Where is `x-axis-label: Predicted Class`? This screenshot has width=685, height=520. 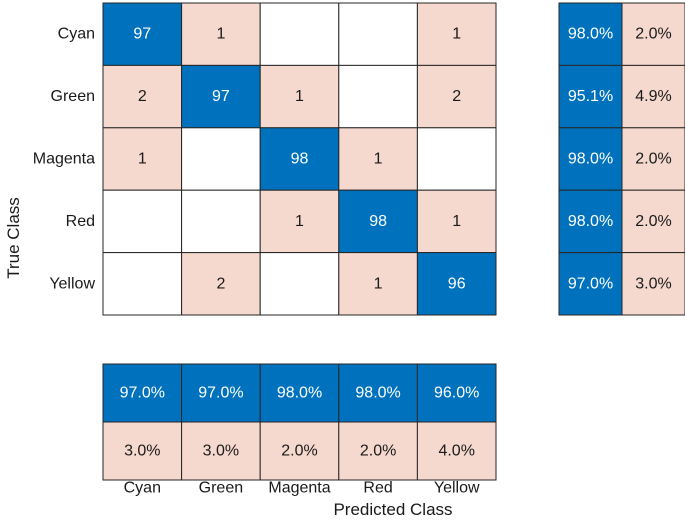 x-axis-label: Predicted Class is located at coordinates (392, 509).